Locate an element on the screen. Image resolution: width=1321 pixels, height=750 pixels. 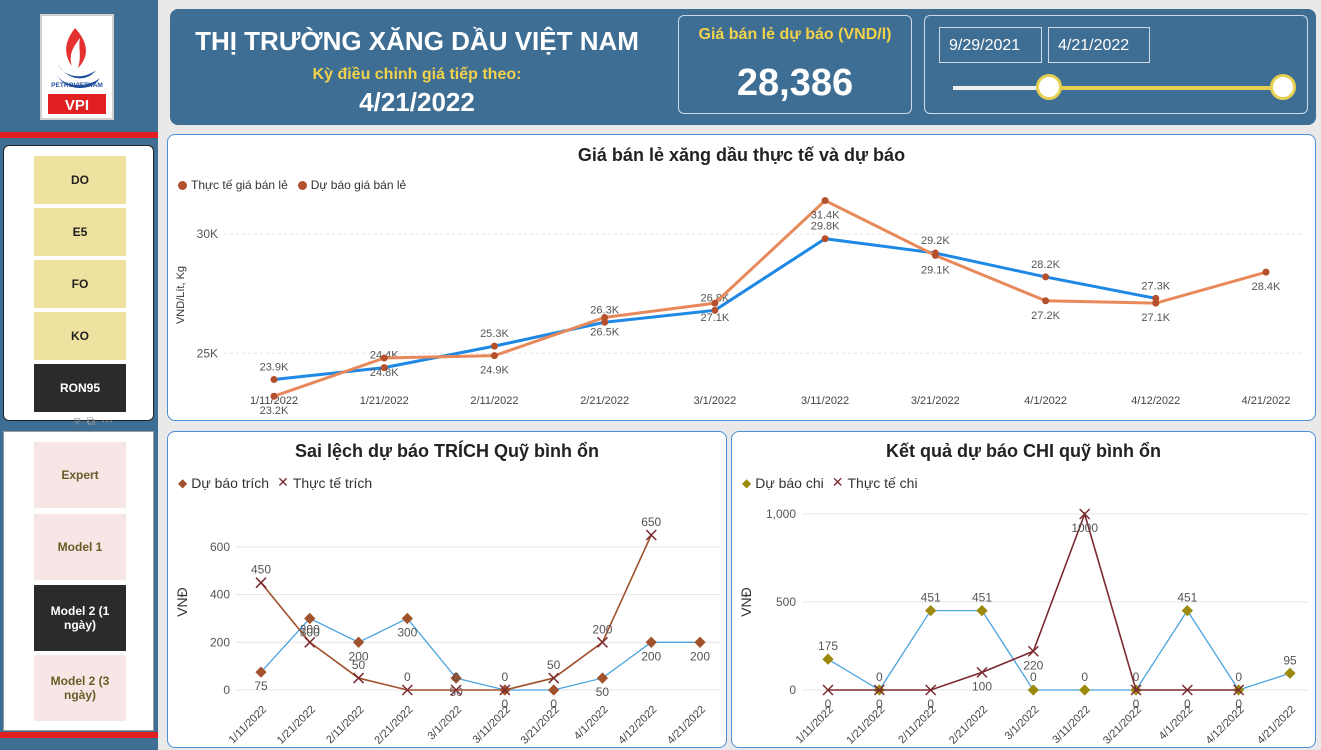
slider-range-fill is located at coordinates (1165, 88).